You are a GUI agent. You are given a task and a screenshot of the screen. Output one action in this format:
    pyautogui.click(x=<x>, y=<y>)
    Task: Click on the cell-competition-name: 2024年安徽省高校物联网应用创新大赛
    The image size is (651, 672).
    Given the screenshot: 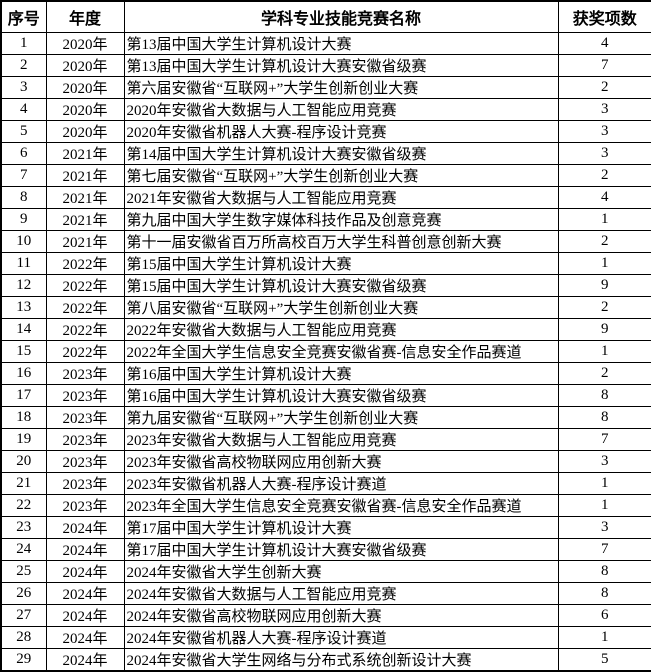 What is the action you would take?
    pyautogui.click(x=341, y=615)
    